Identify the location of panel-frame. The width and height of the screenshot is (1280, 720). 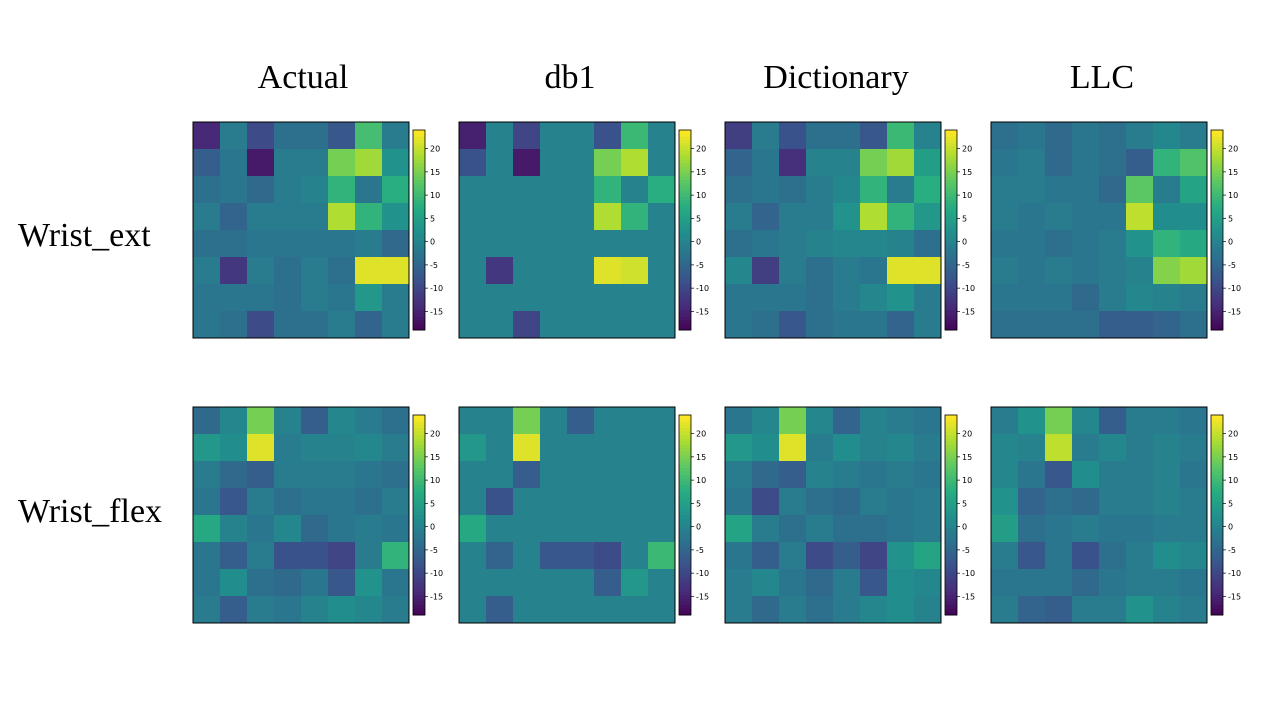
(301, 515).